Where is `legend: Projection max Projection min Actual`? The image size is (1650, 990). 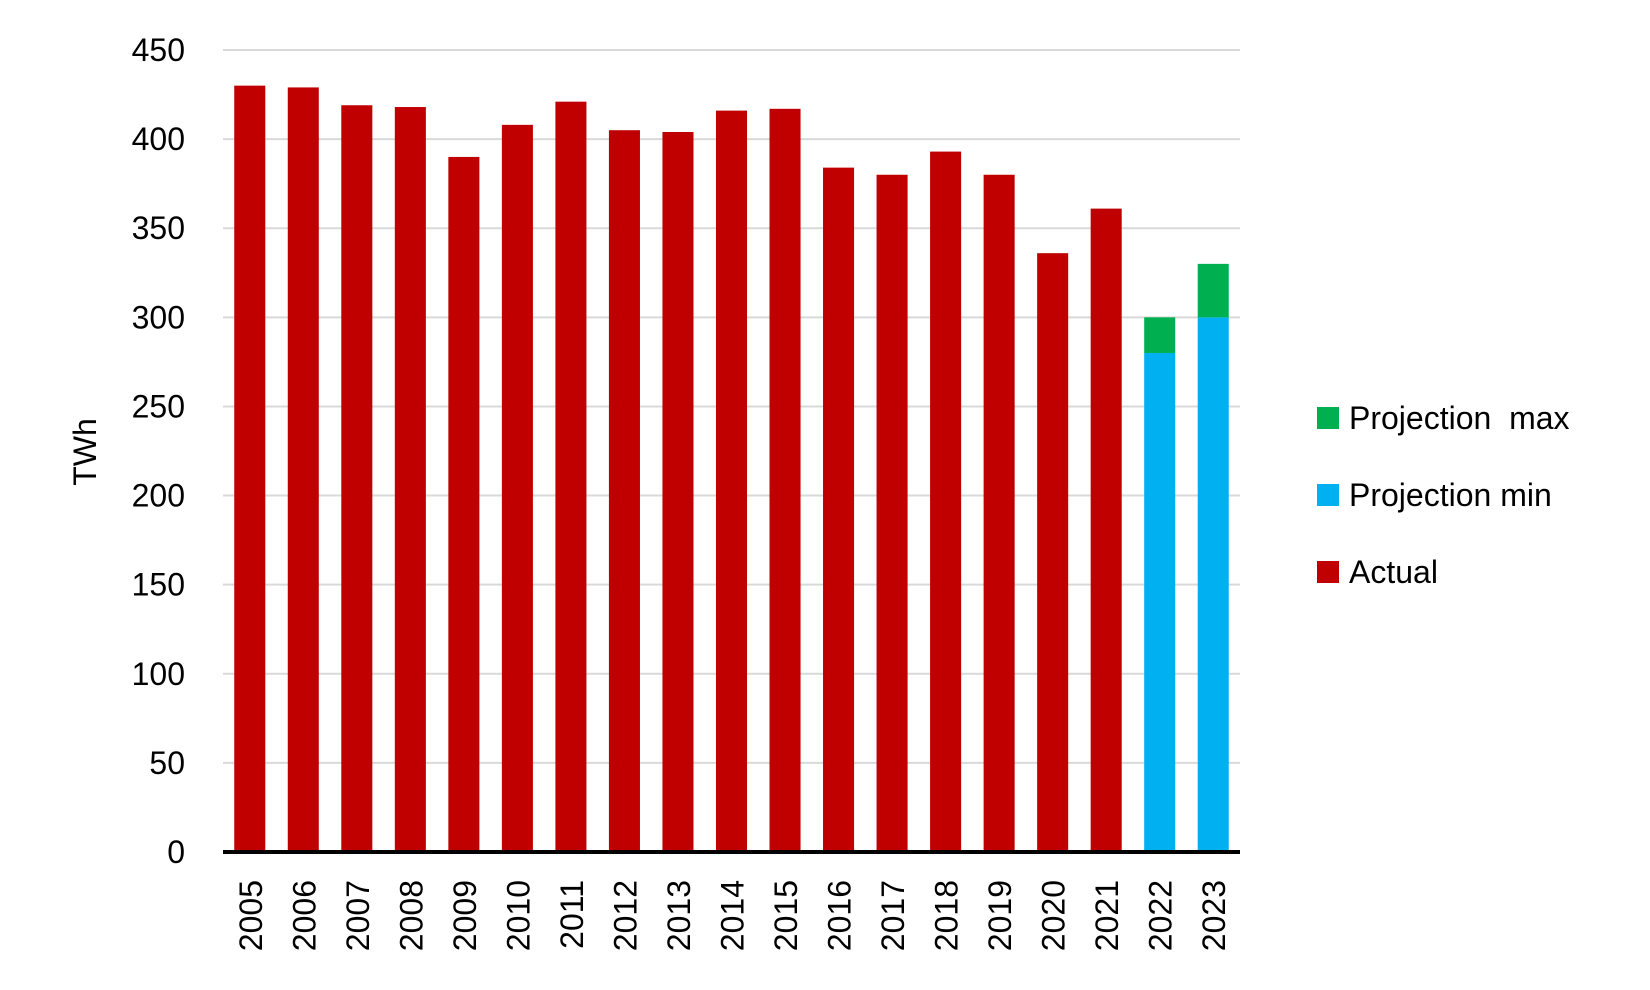 legend: Projection max Projection min Actual is located at coordinates (1443, 495).